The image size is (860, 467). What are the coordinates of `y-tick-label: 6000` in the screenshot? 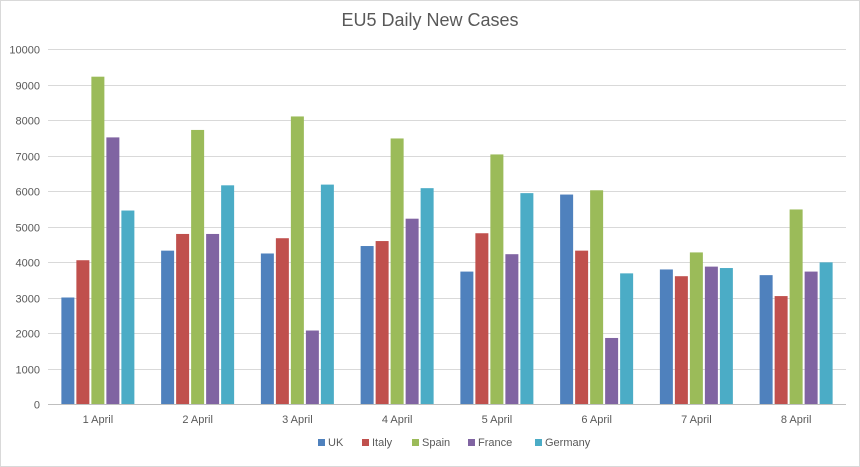 It's located at (28, 193).